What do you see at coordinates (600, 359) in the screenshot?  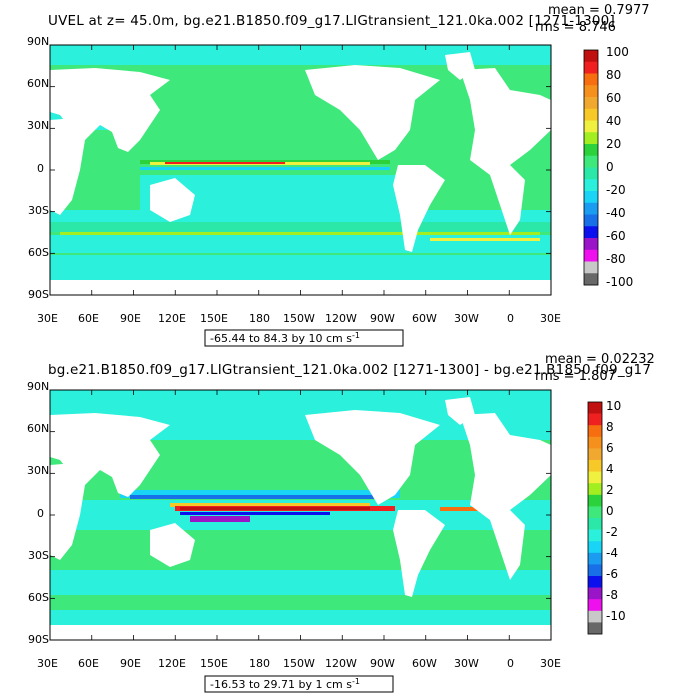 I see `mean-stat: mean = 0.02232` at bounding box center [600, 359].